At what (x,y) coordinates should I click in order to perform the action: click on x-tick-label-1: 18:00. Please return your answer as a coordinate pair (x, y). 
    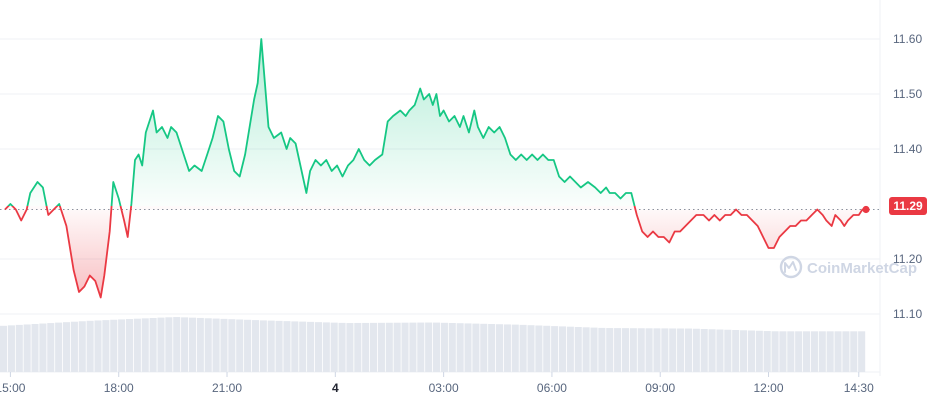
    Looking at the image, I should click on (119, 388).